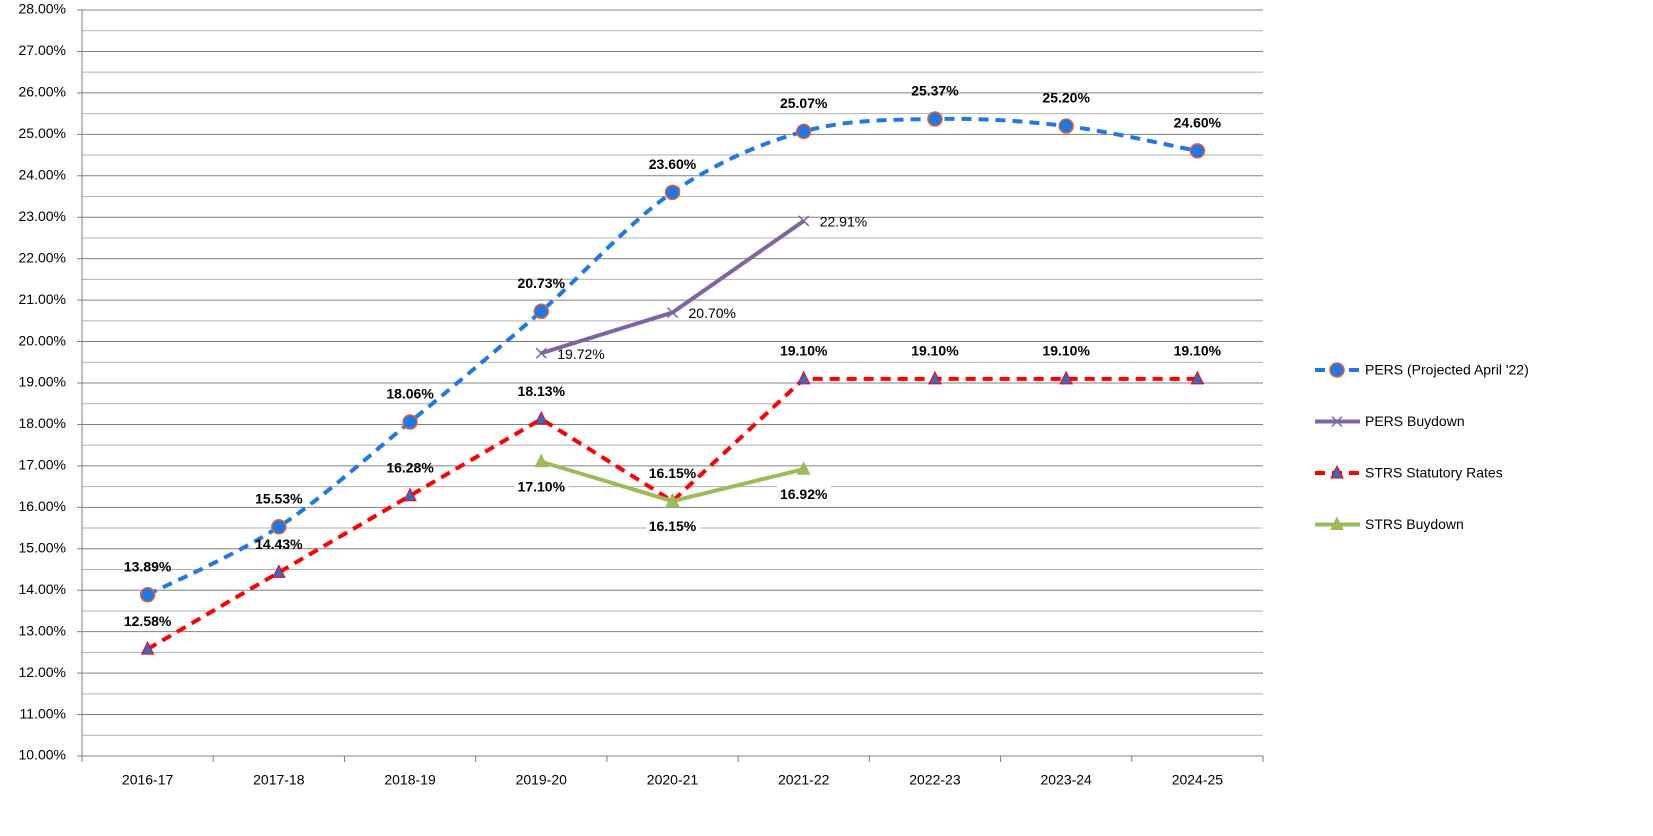 This screenshot has width=1653, height=836. What do you see at coordinates (935, 91) in the screenshot?
I see `data-label: 25.37%` at bounding box center [935, 91].